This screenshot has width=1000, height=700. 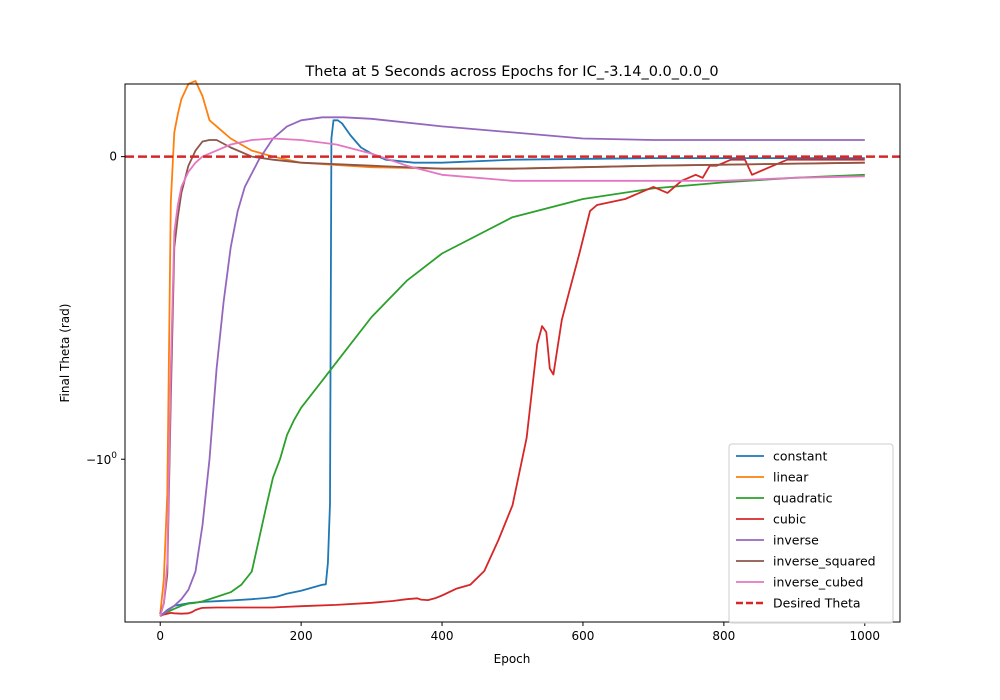 I want to click on y-tick-label: −100, so click(x=101, y=459).